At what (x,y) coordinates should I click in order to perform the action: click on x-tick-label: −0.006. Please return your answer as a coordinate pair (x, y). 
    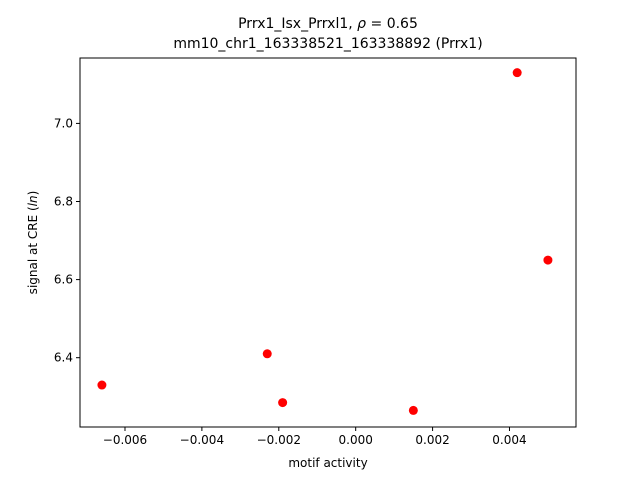
    Looking at the image, I should click on (125, 440).